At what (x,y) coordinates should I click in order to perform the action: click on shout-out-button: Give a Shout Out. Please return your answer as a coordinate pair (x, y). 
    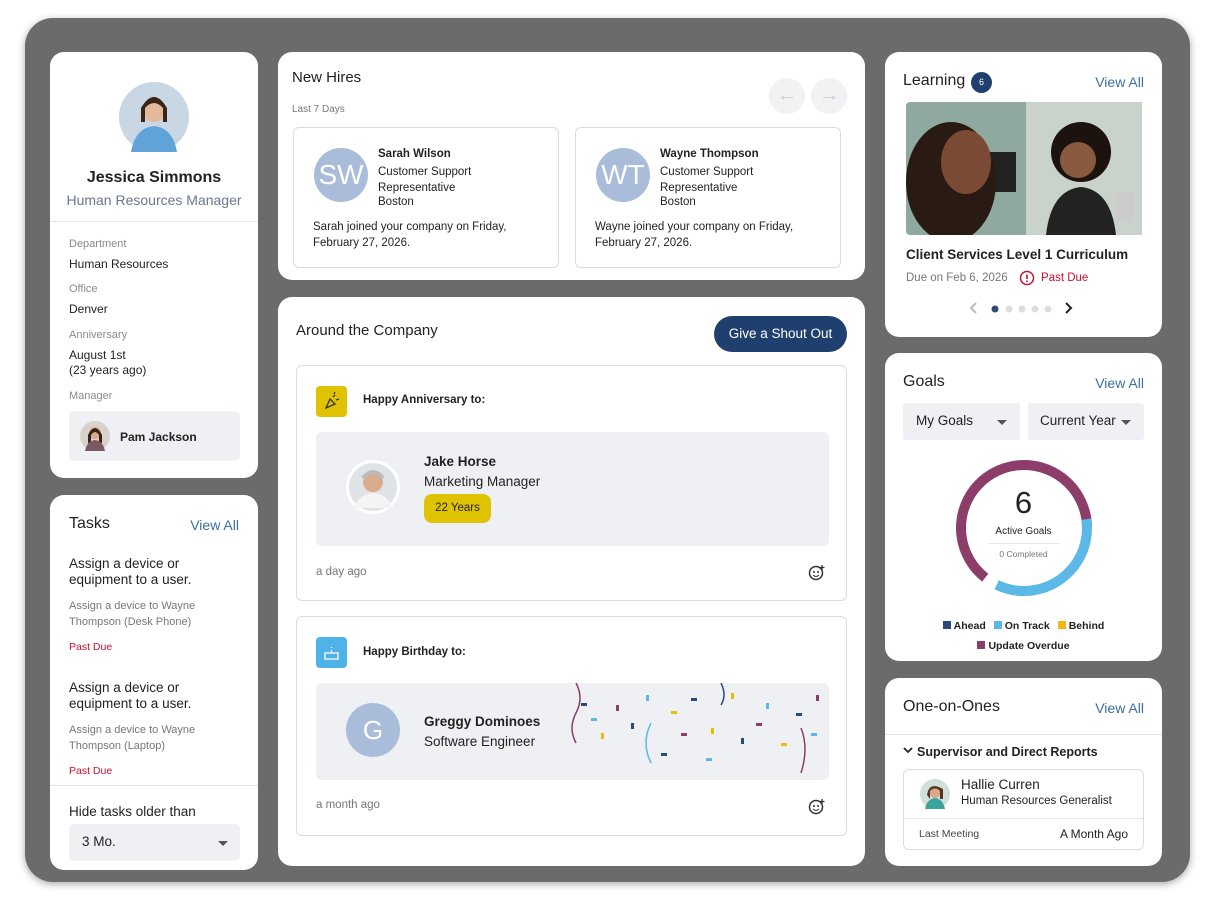
    Looking at the image, I should click on (780, 334).